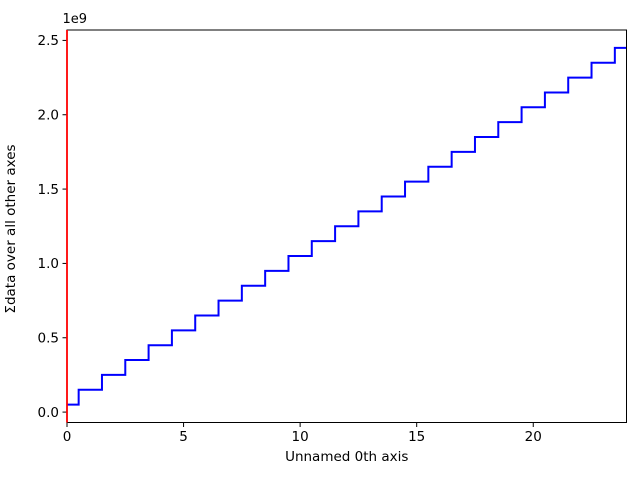 Image resolution: width=640 pixels, height=480 pixels. What do you see at coordinates (48, 413) in the screenshot?
I see `y-tick-label: 0.0` at bounding box center [48, 413].